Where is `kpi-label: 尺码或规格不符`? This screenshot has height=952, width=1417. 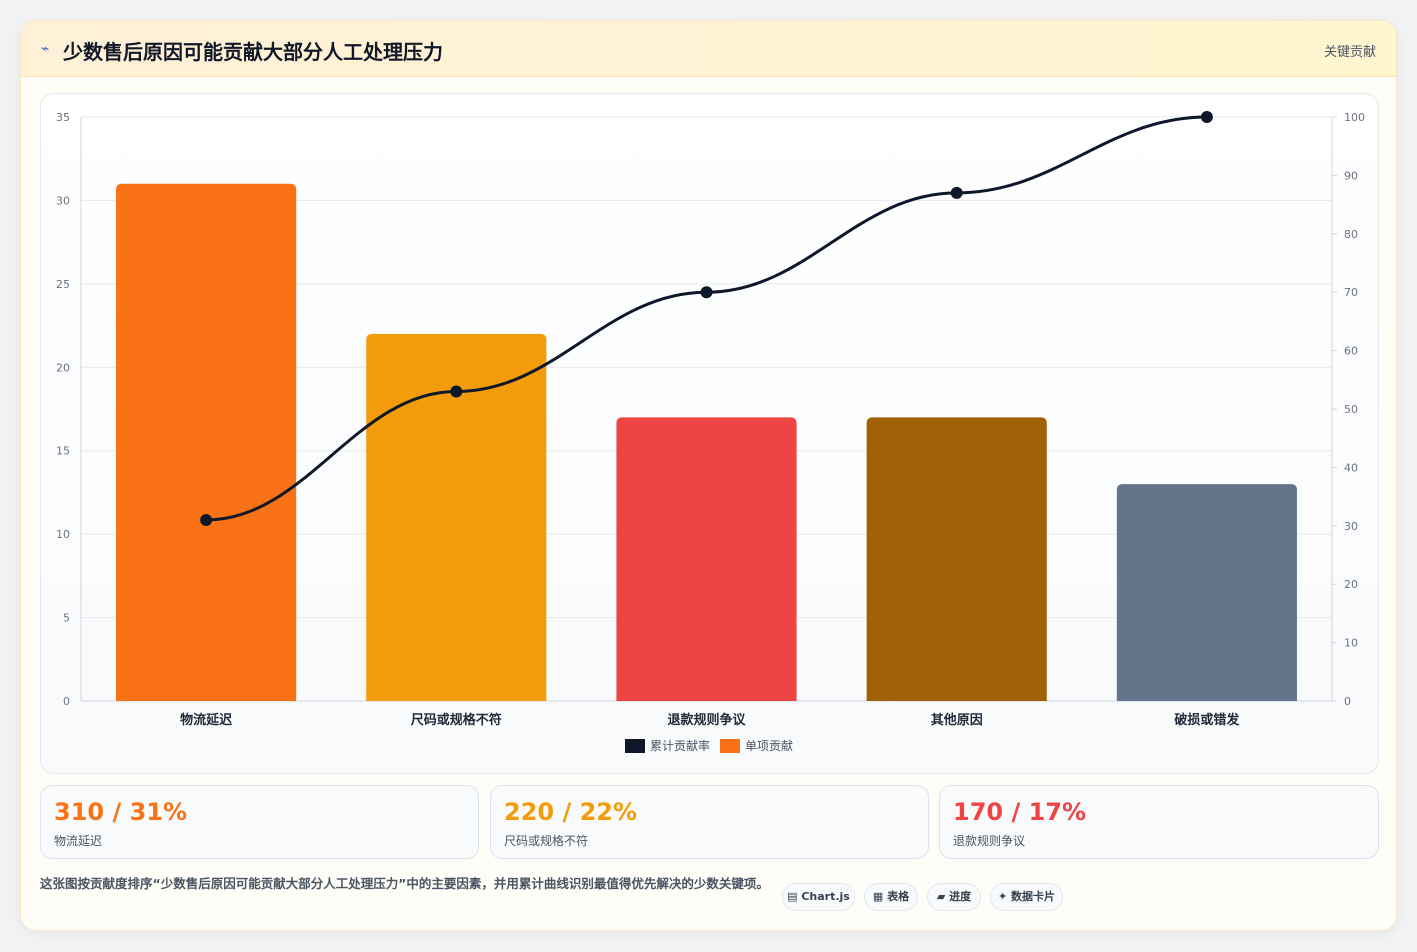 kpi-label: 尺码或规格不符 is located at coordinates (546, 841).